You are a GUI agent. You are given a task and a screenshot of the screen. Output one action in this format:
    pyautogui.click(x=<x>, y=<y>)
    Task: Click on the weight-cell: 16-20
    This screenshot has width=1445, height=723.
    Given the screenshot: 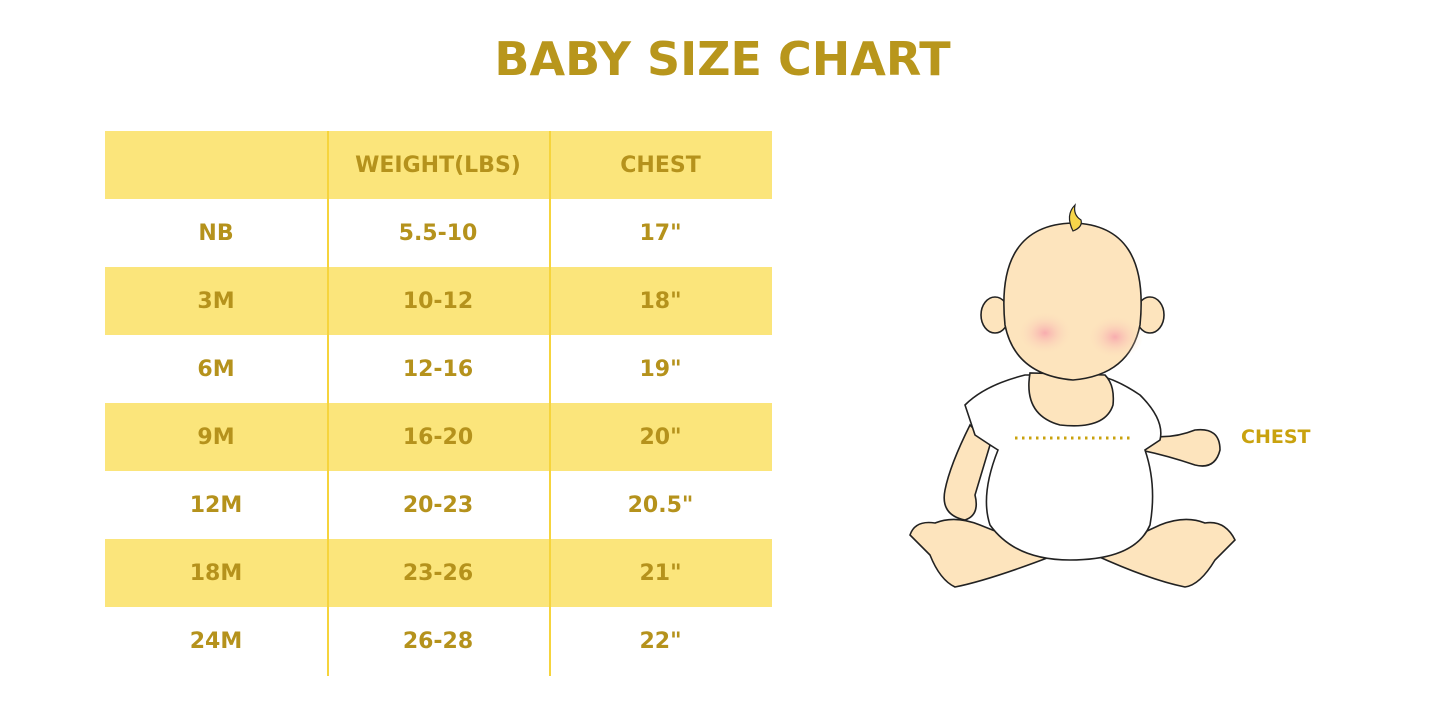 What is the action you would take?
    pyautogui.click(x=438, y=437)
    